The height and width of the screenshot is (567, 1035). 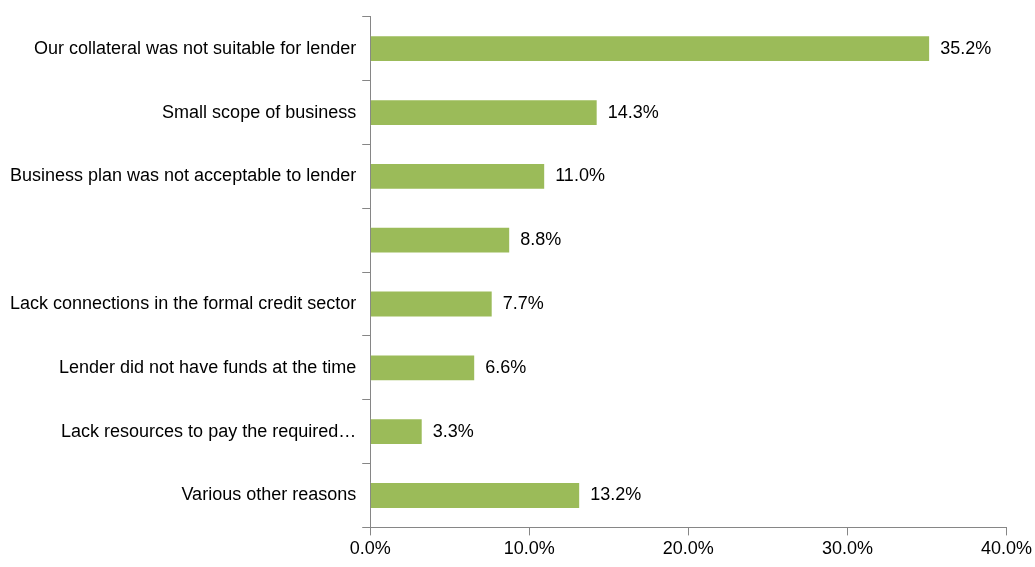 I want to click on data-label: 8.8%, so click(x=541, y=239).